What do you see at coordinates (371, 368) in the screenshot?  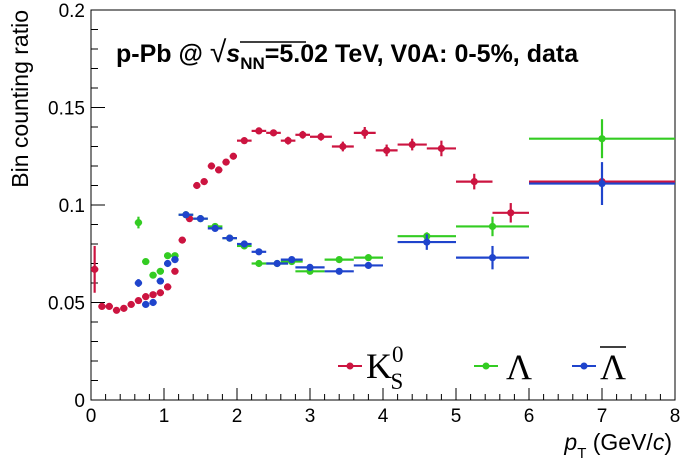 I see `legend-entry-k0s: K0 S` at bounding box center [371, 368].